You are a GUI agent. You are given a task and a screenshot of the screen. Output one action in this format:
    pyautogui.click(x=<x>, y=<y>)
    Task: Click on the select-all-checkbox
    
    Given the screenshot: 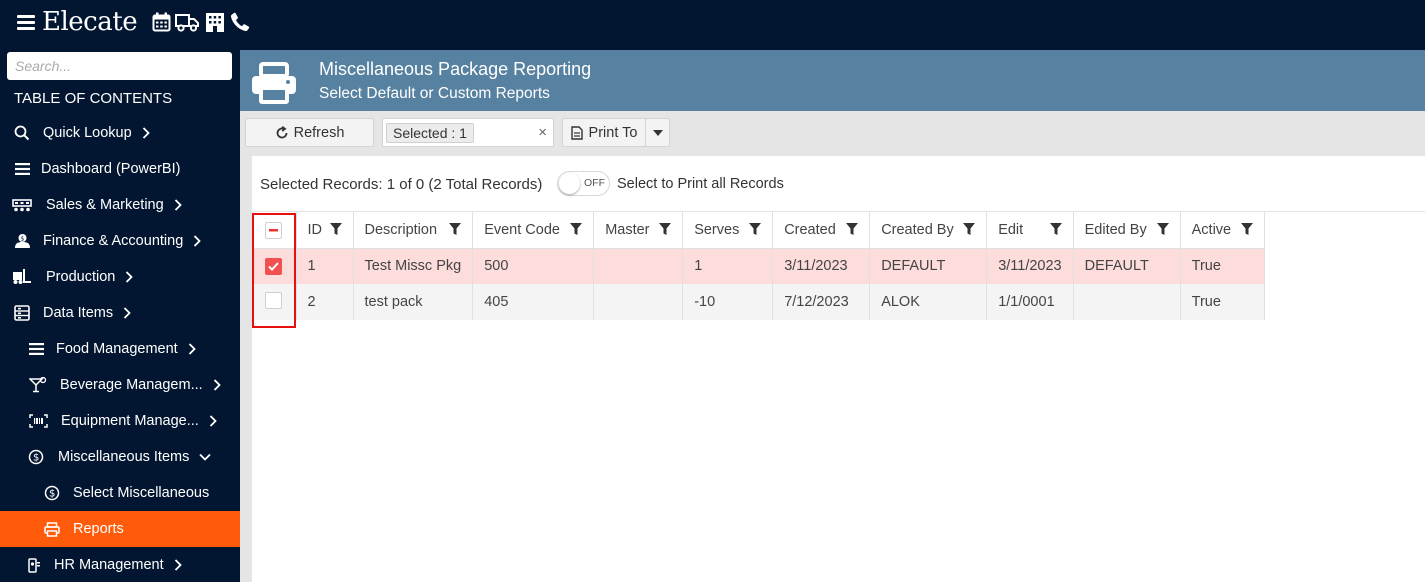 What is the action you would take?
    pyautogui.click(x=274, y=231)
    